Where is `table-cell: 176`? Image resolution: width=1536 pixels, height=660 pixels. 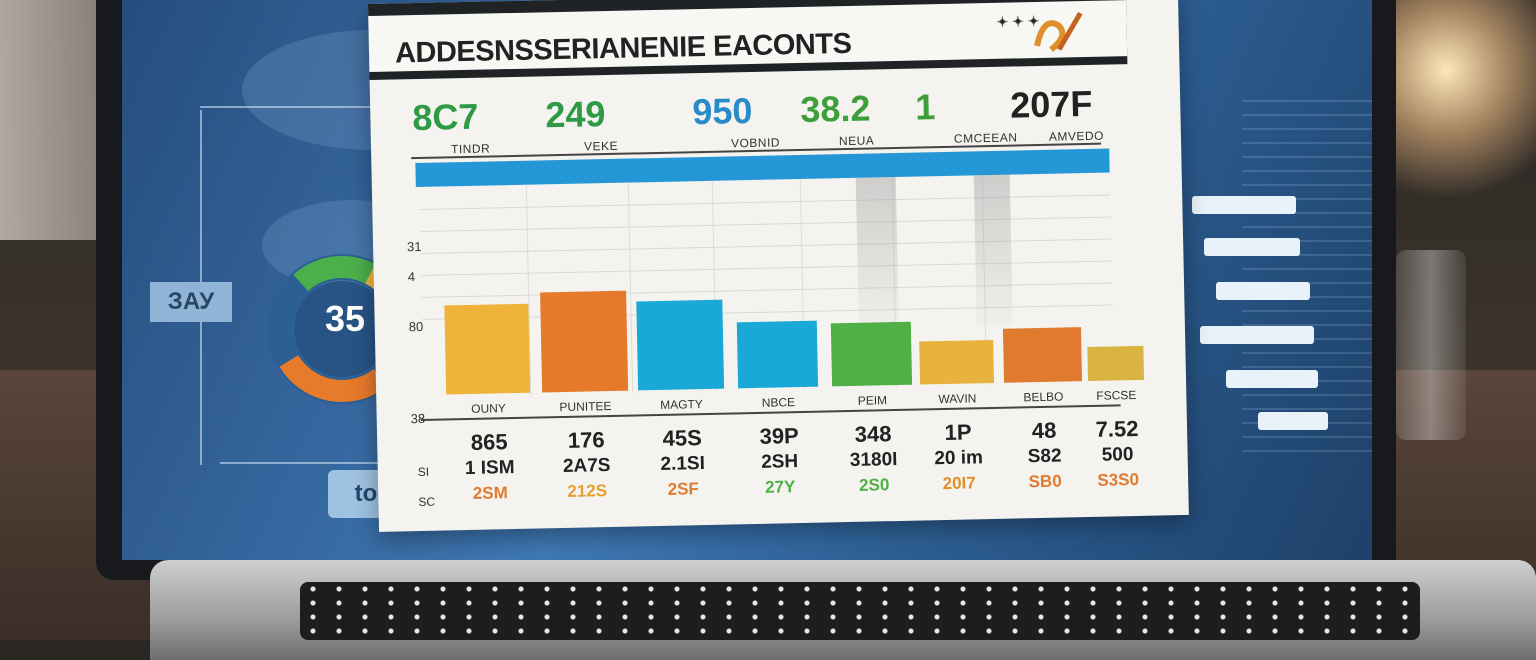
table-cell: 176 is located at coordinates (586, 440).